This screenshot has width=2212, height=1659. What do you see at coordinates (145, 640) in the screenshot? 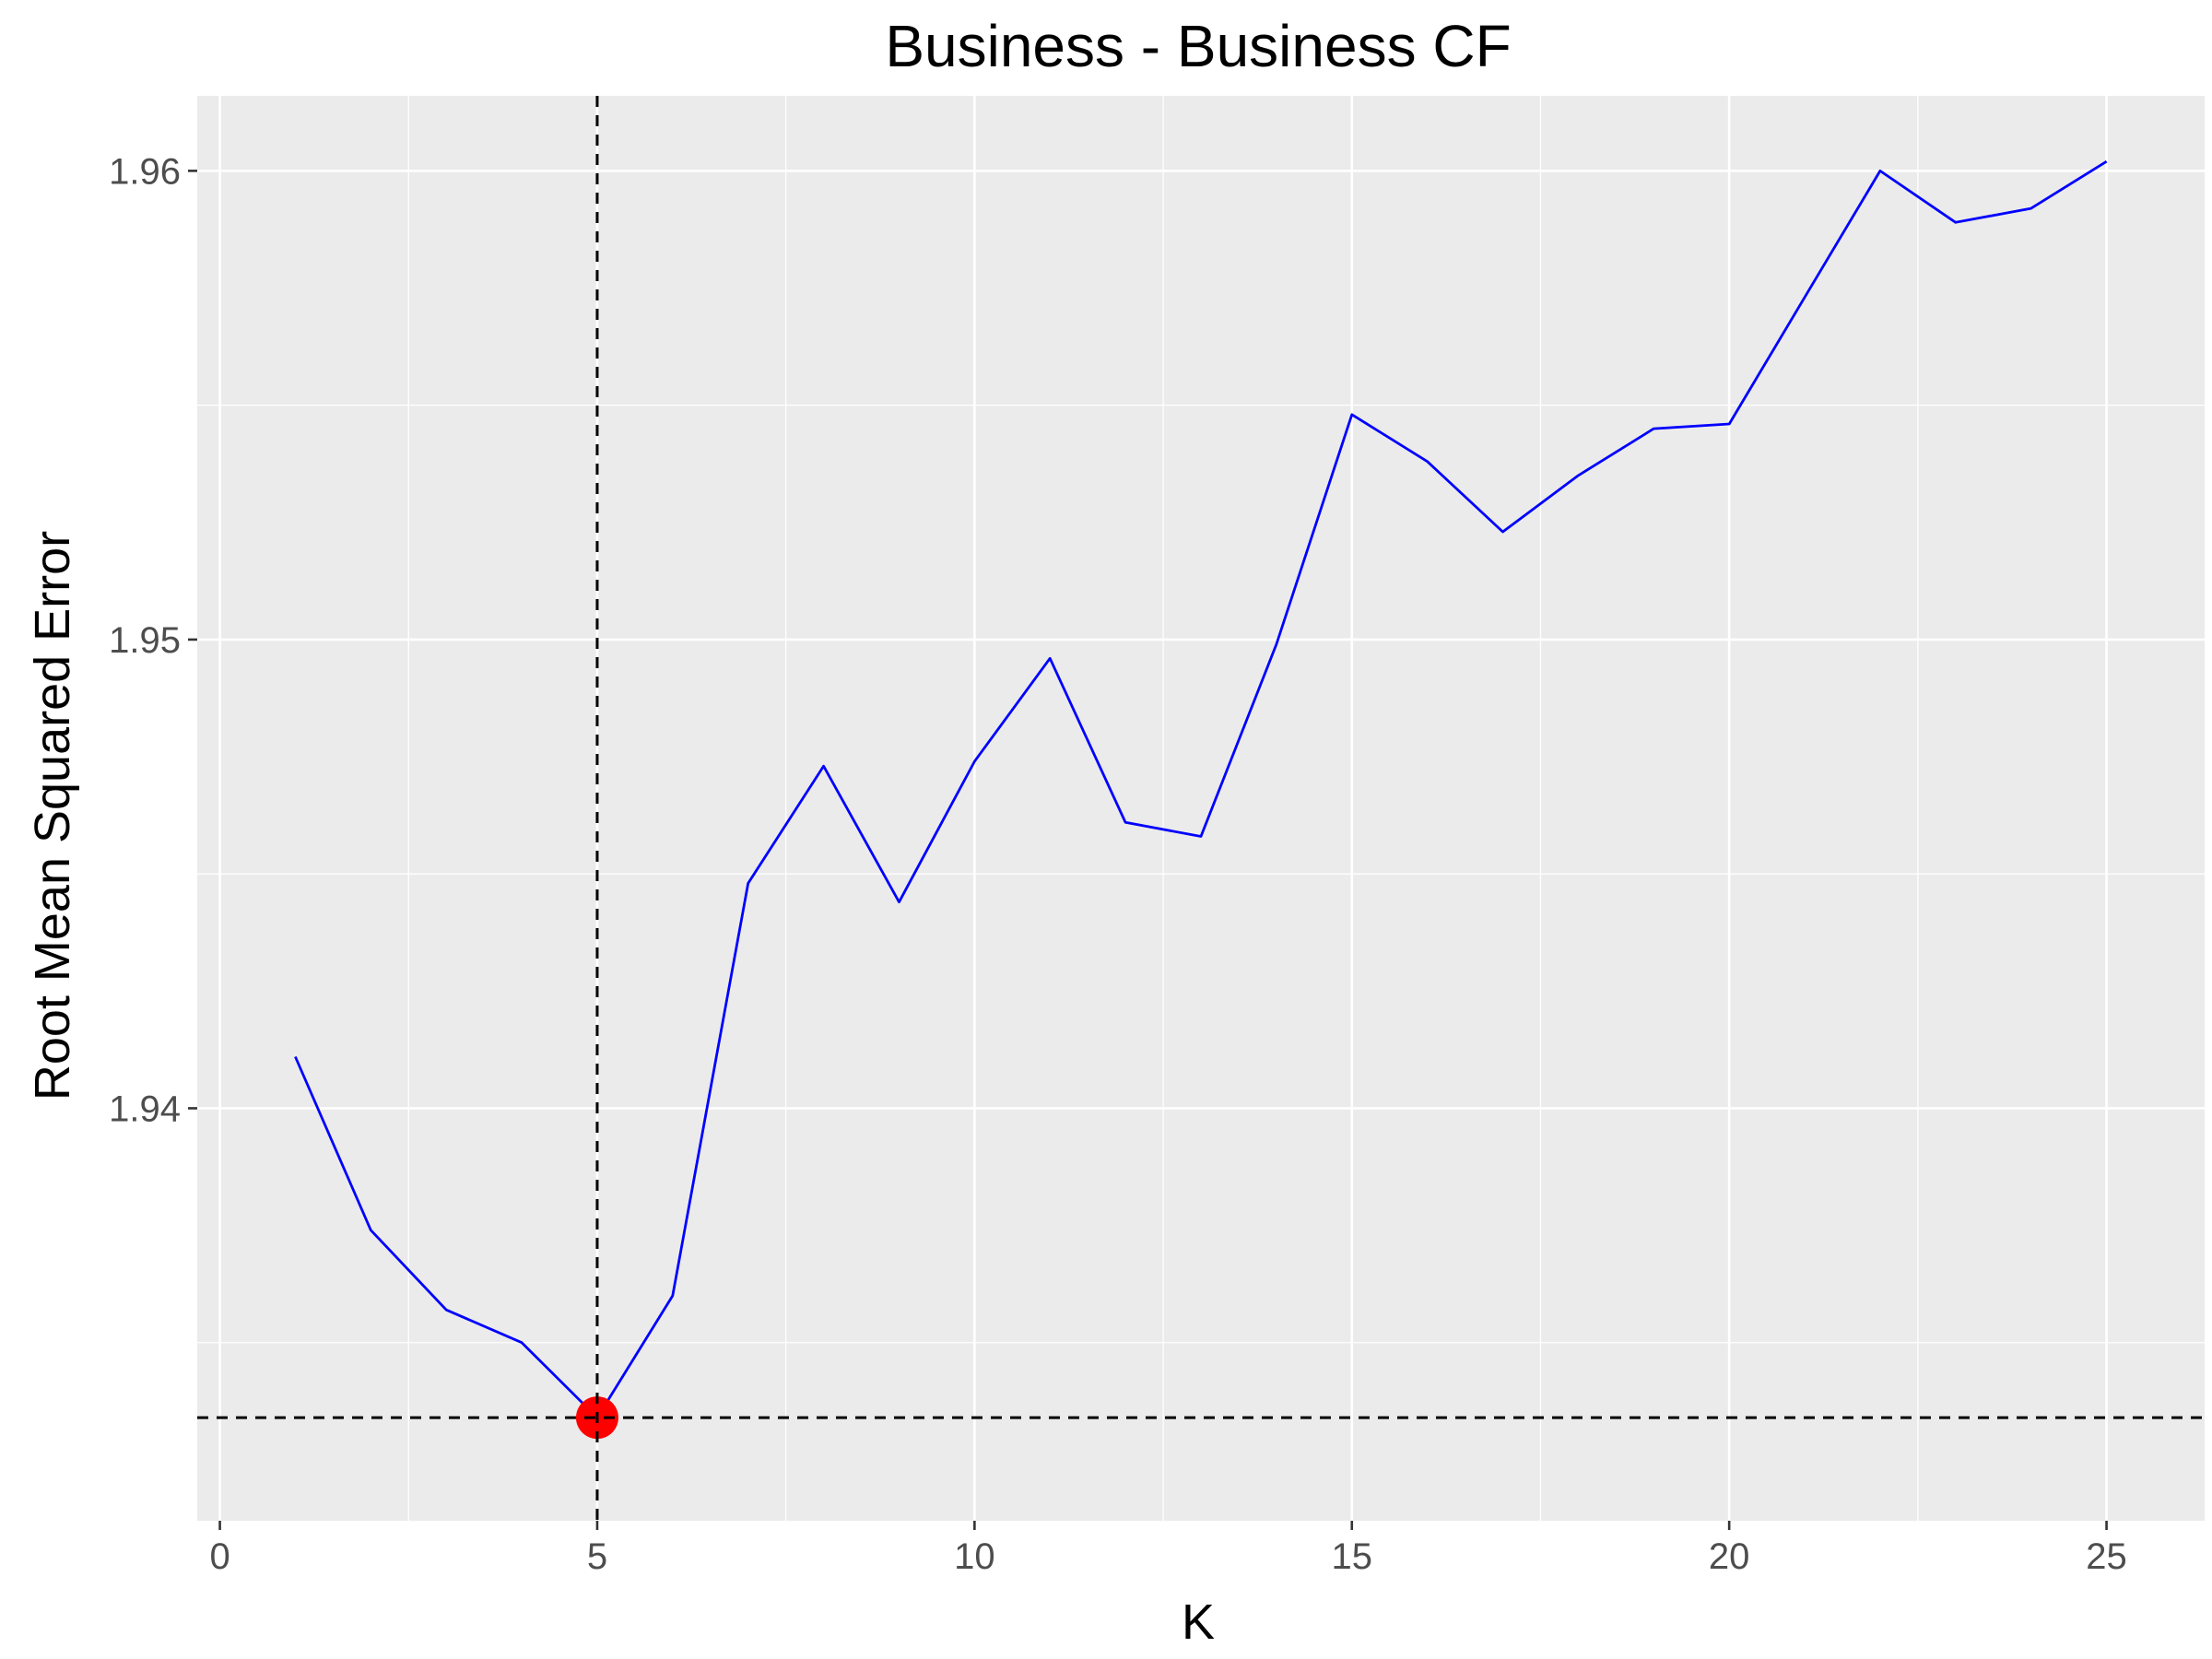
I see `y-tick-label: 1.95` at bounding box center [145, 640].